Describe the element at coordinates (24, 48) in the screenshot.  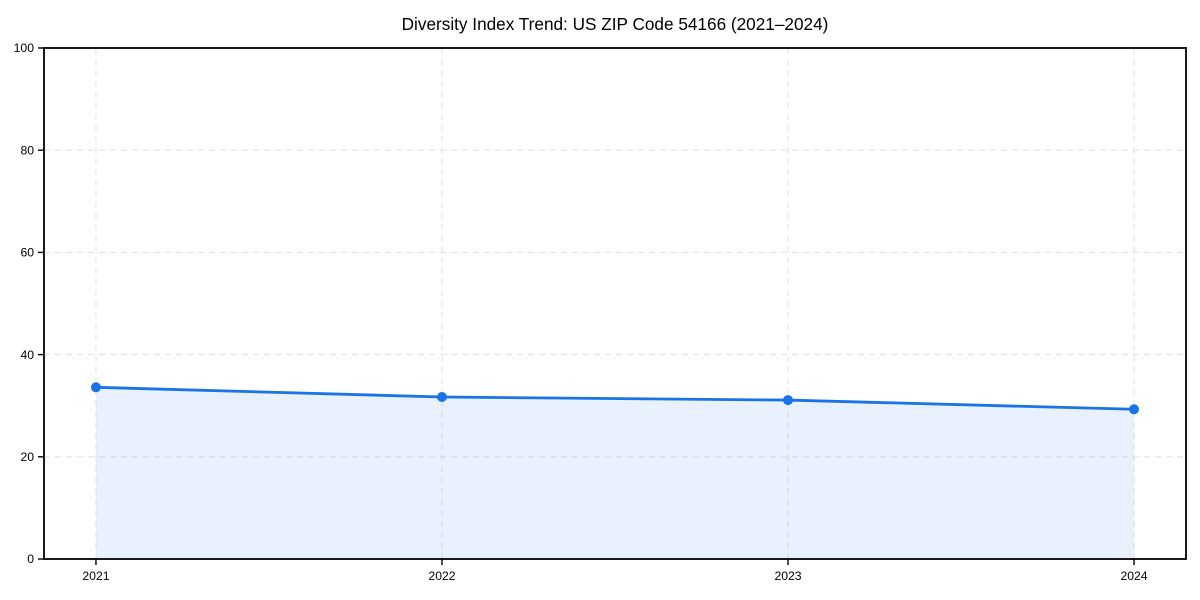
I see `y-tick-label: 100` at that location.